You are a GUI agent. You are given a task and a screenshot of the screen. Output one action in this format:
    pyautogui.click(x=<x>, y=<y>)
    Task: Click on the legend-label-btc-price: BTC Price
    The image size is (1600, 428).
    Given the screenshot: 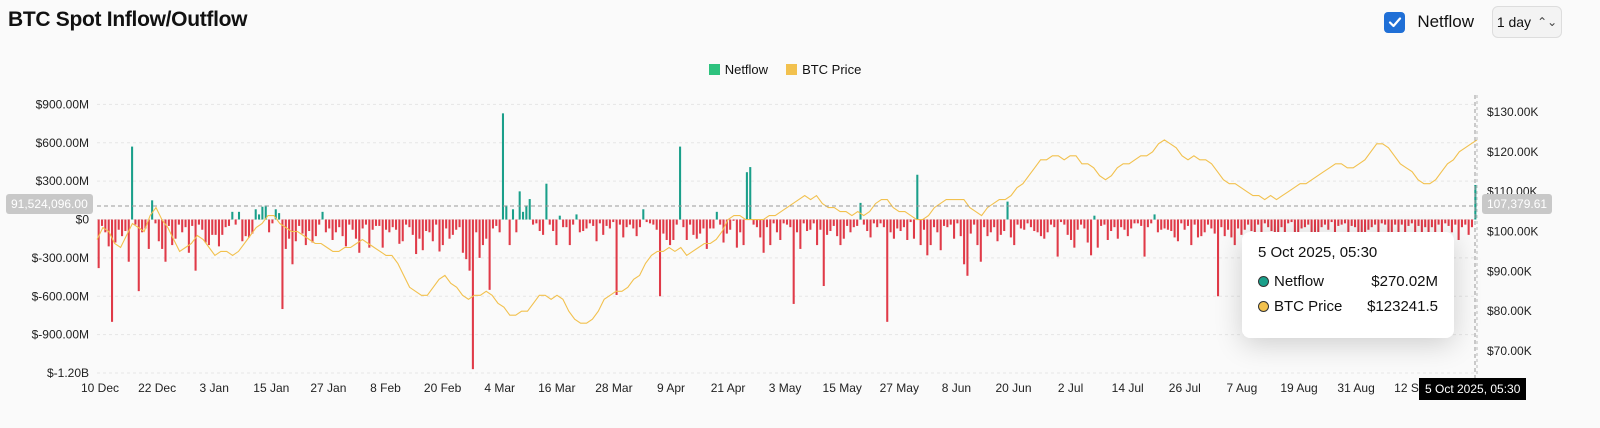 What is the action you would take?
    pyautogui.click(x=832, y=69)
    